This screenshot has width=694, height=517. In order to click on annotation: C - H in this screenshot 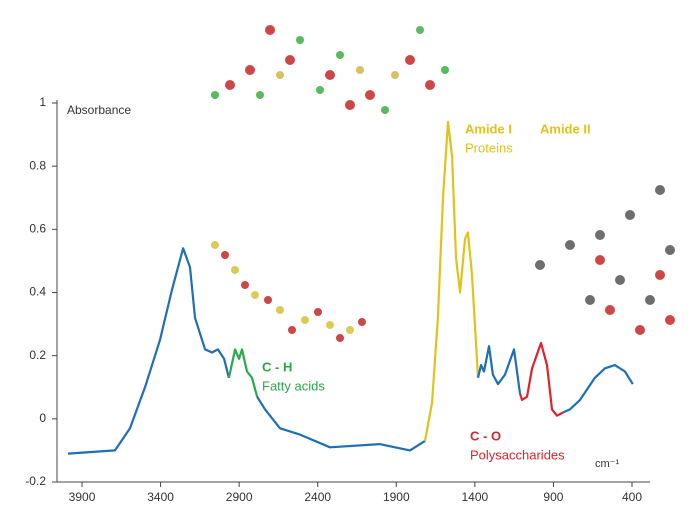, I will do `click(277, 366)`.